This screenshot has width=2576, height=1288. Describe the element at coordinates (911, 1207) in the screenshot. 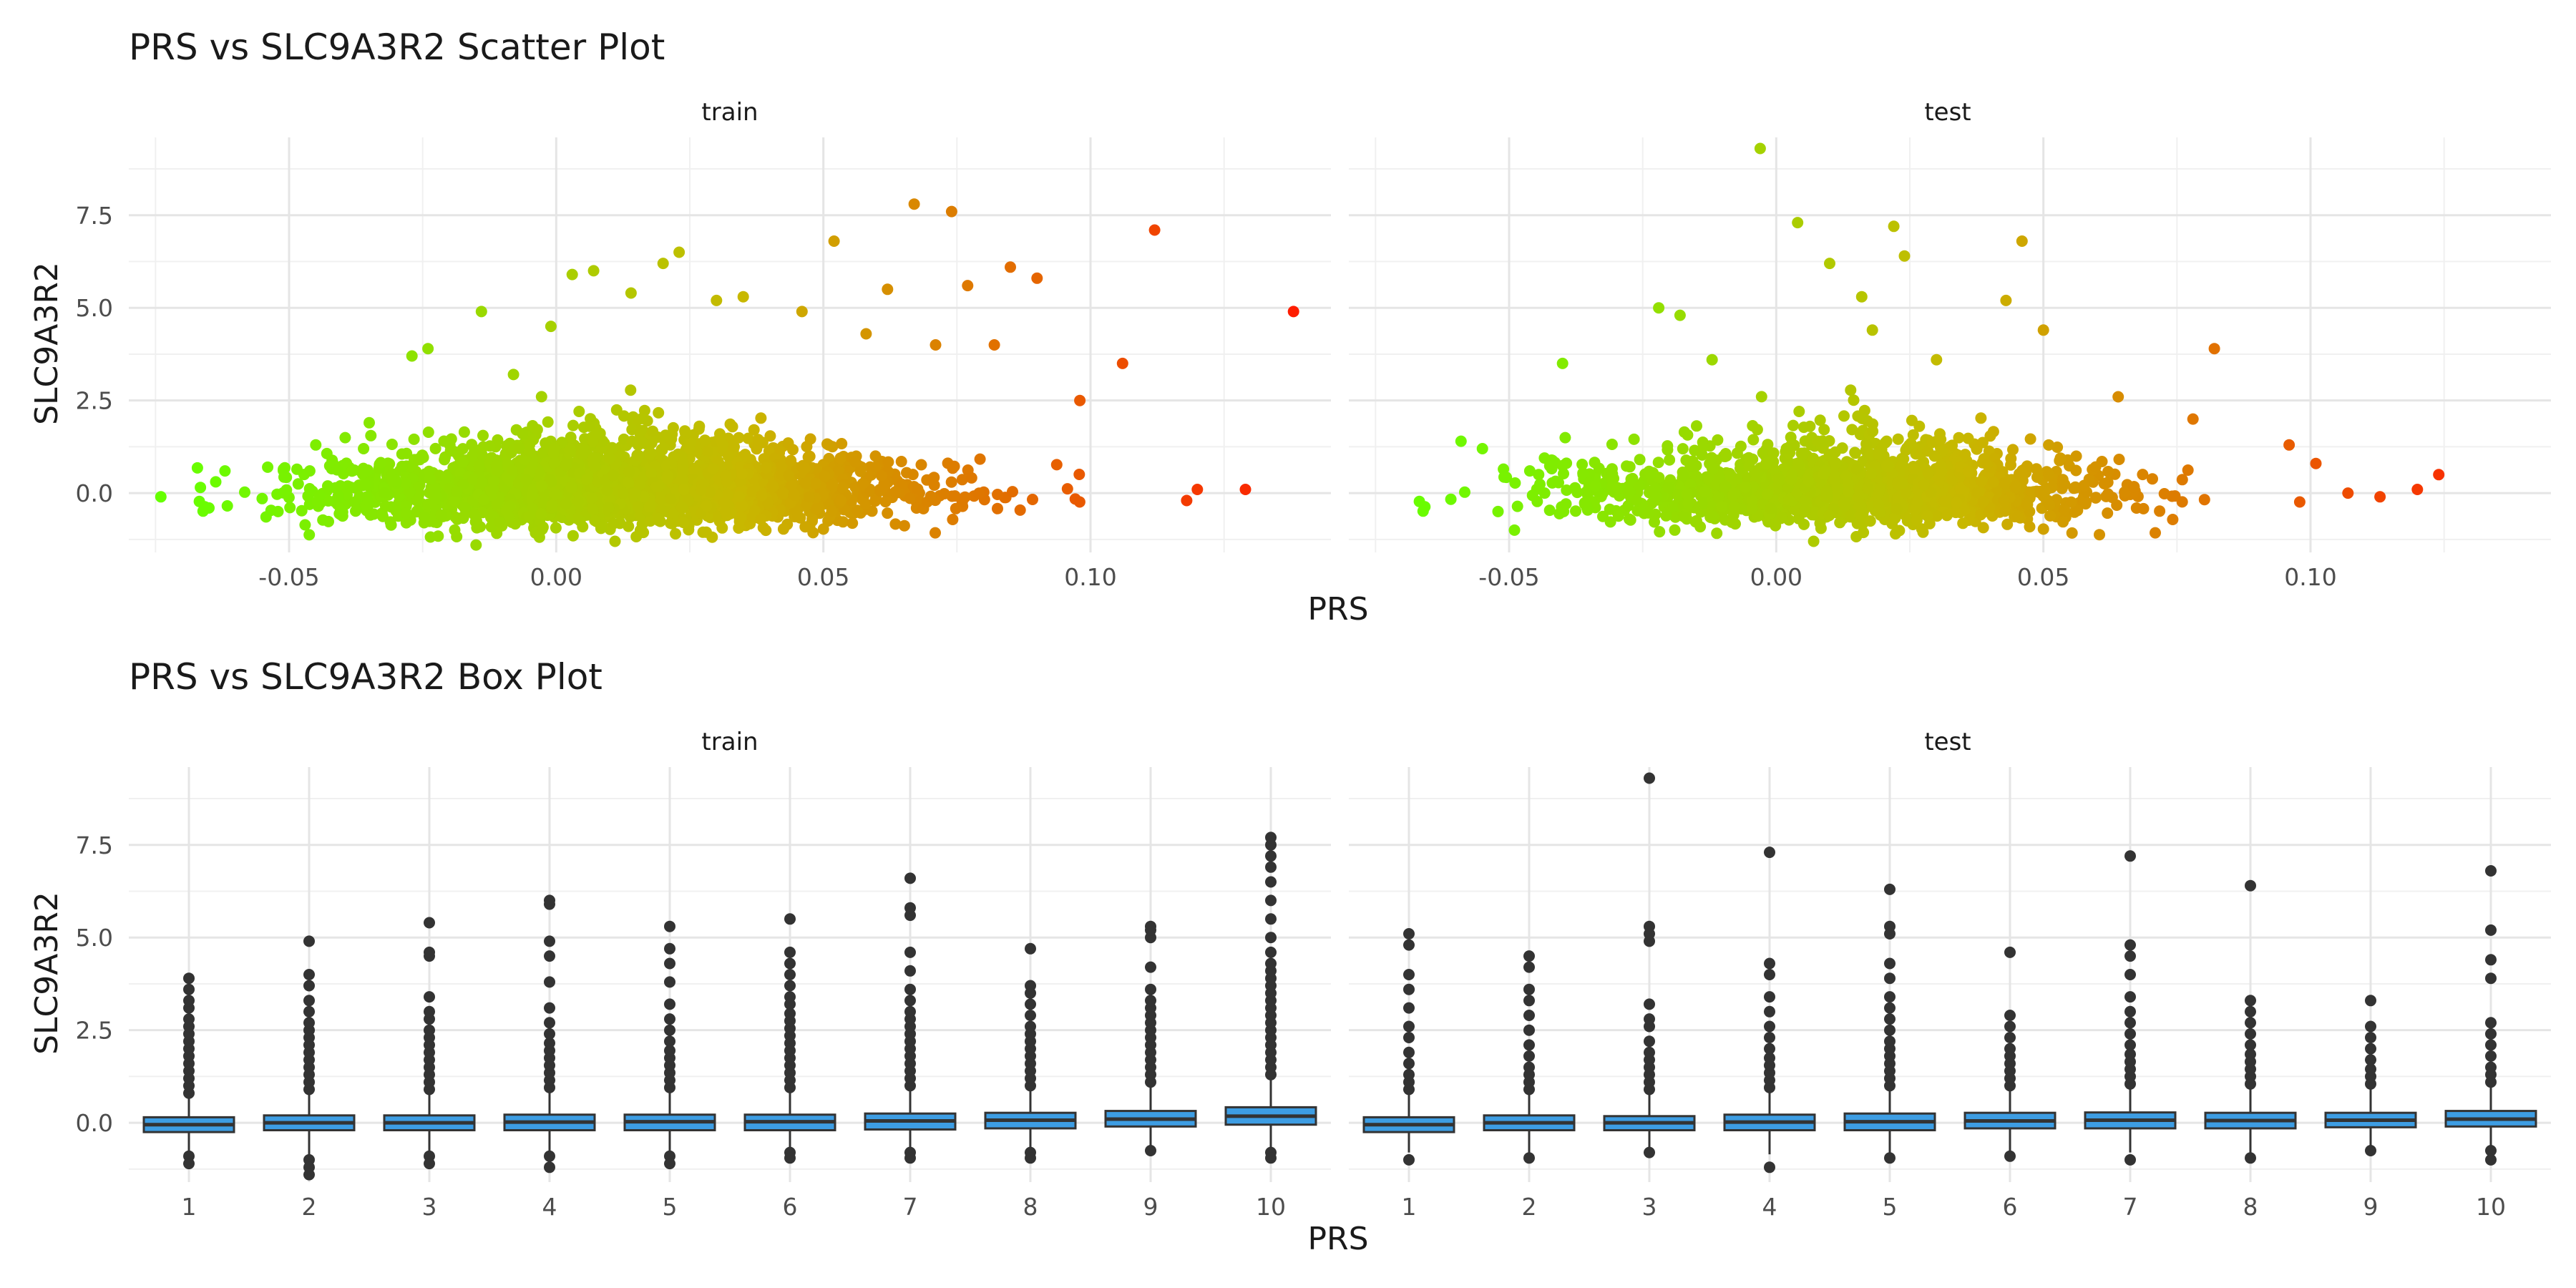

I see `box-x-tick-label: 7` at that location.